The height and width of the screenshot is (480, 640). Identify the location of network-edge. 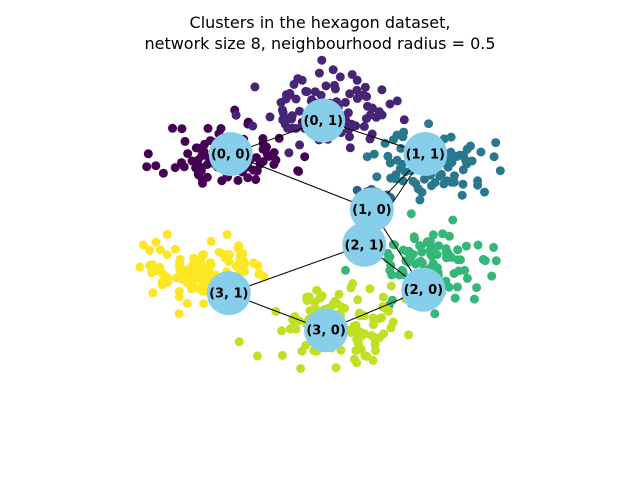
(301, 181).